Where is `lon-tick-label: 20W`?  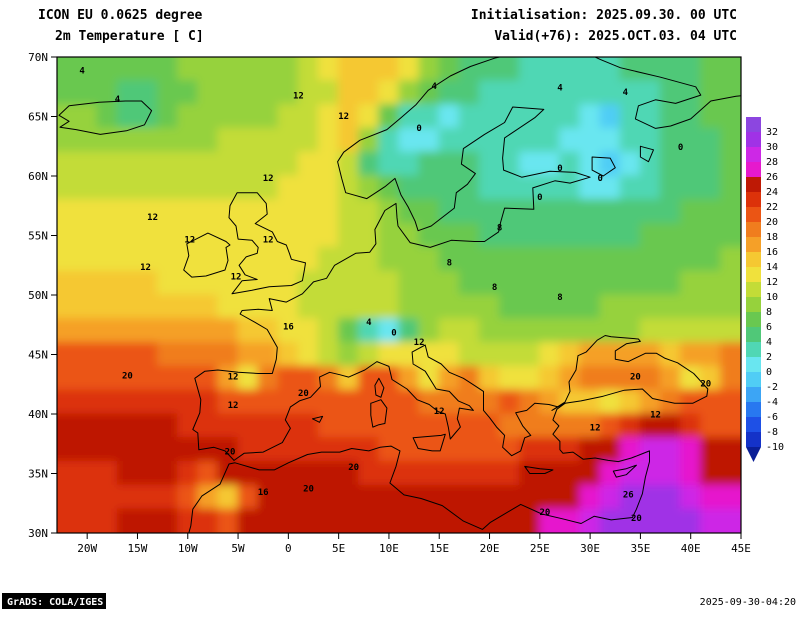 lon-tick-label: 20W is located at coordinates (87, 548).